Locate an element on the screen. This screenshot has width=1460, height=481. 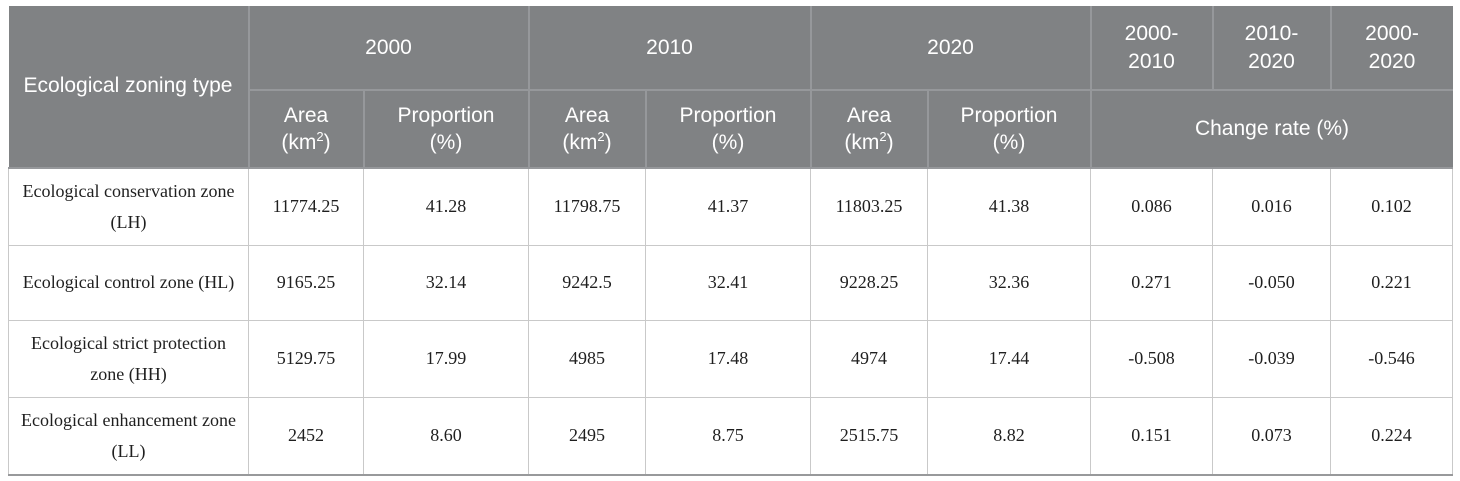
area-subheader-2010: Area (km2) is located at coordinates (587, 129).